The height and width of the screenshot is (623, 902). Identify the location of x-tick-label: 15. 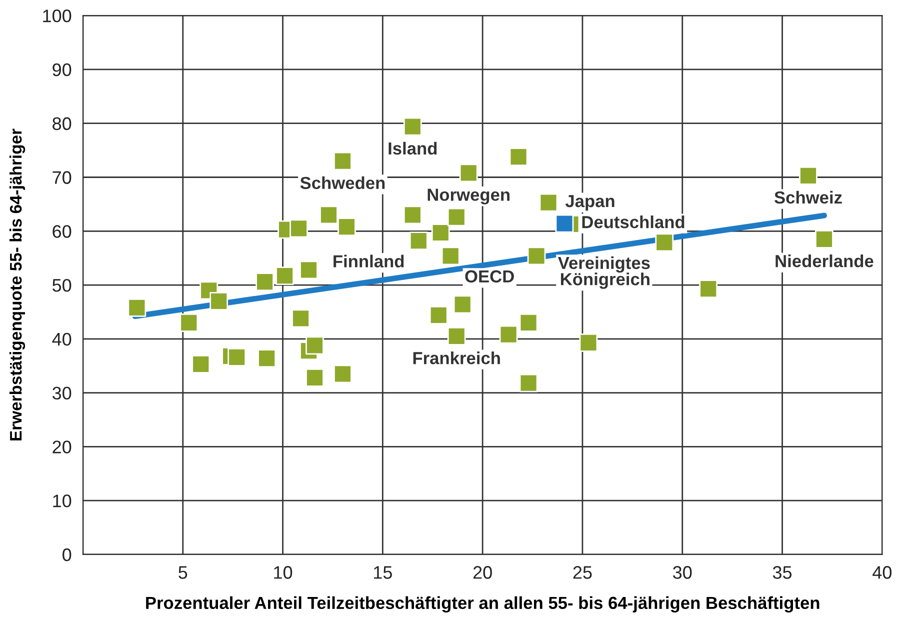
(383, 572).